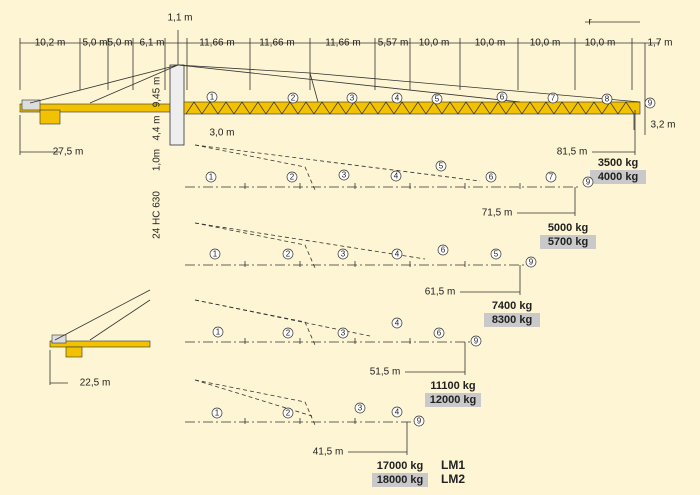 The image size is (700, 495). I want to click on load-lm1: 3500 kg, so click(618, 163).